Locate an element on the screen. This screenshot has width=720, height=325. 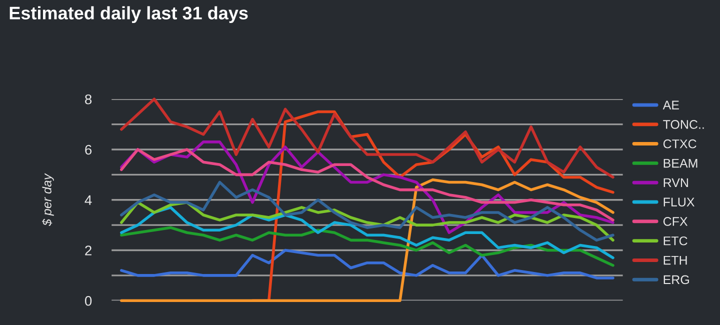
legend-label: ERG is located at coordinates (676, 279).